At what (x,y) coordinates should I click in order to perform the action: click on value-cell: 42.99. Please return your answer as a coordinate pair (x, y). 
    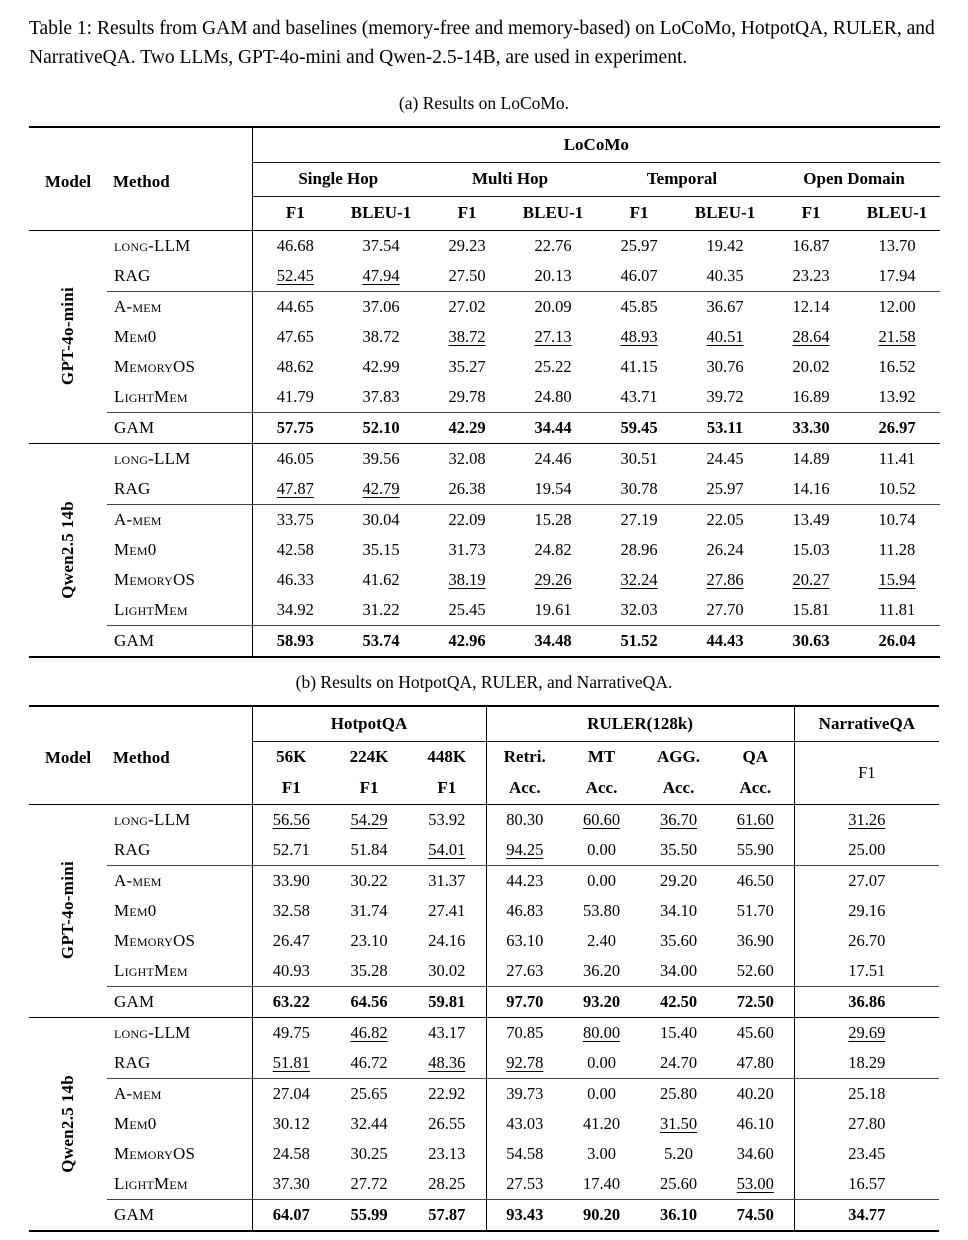
    Looking at the image, I should click on (381, 366).